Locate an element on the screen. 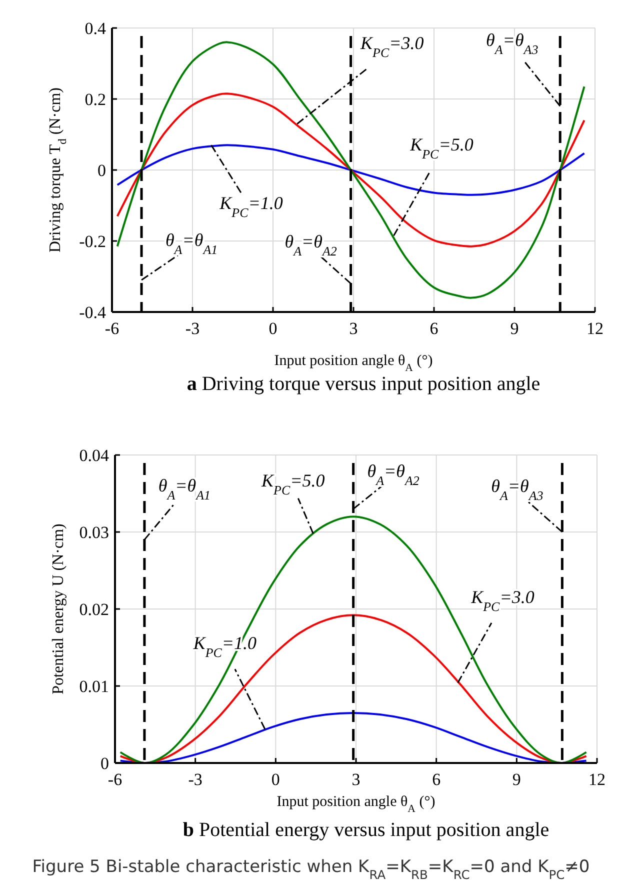 The height and width of the screenshot is (889, 623). y-tick-label: -0.4 is located at coordinates (92, 312).